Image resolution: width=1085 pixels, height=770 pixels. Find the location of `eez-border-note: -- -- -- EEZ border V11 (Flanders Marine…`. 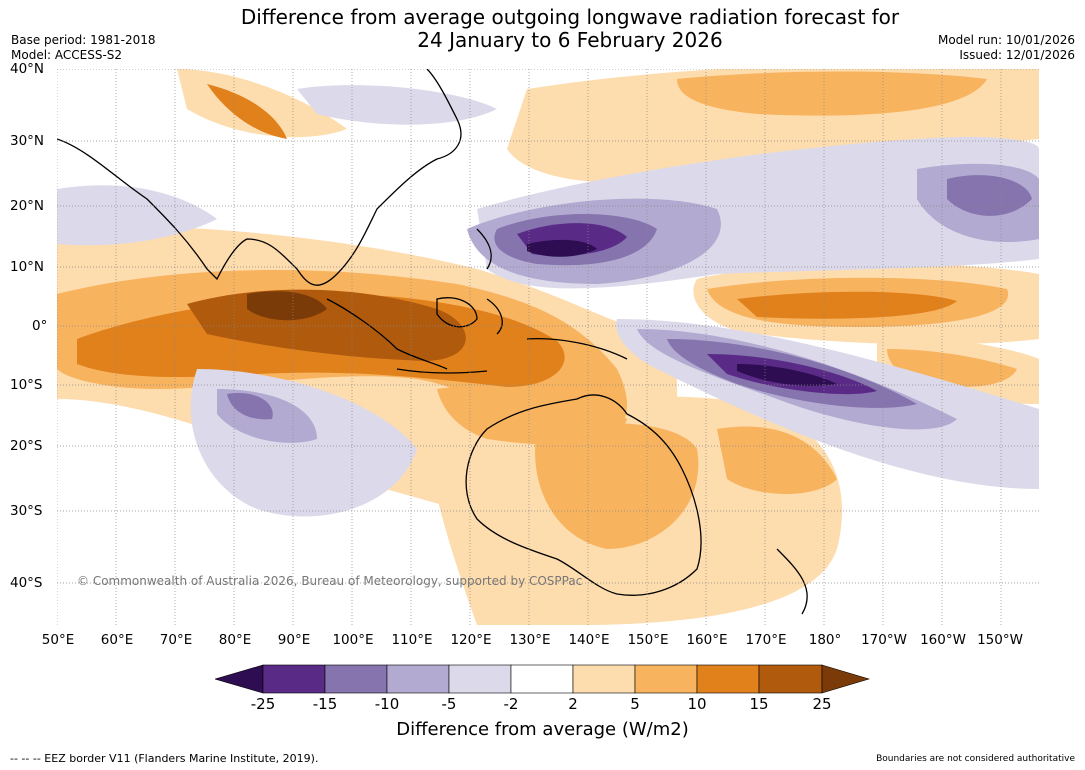

eez-border-note: -- -- -- EEZ border V11 (Flanders Marine… is located at coordinates (164, 758).